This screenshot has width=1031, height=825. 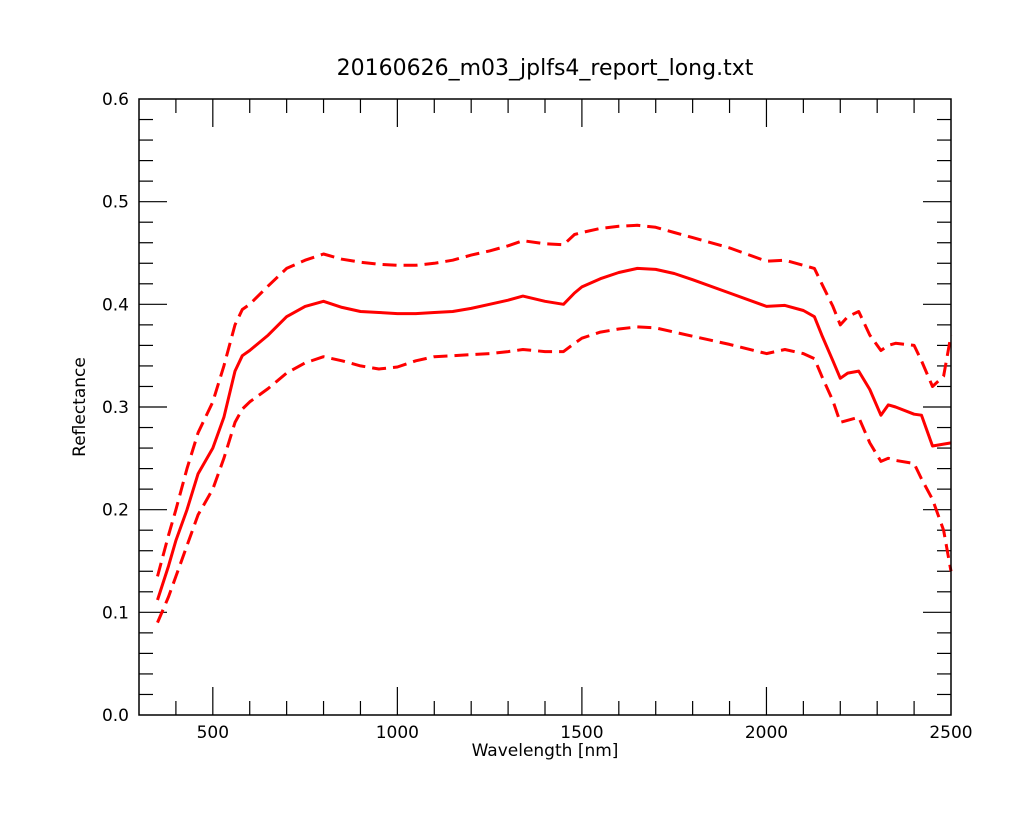 What do you see at coordinates (115, 716) in the screenshot?
I see `y-tick-label: 0.0` at bounding box center [115, 716].